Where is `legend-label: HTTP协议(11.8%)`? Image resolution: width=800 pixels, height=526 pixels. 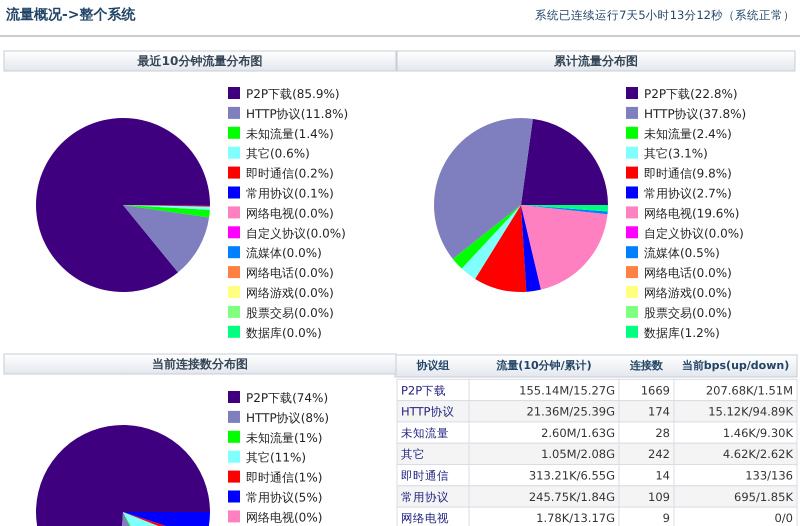
legend-label: HTTP协议(11.8%) is located at coordinates (297, 113).